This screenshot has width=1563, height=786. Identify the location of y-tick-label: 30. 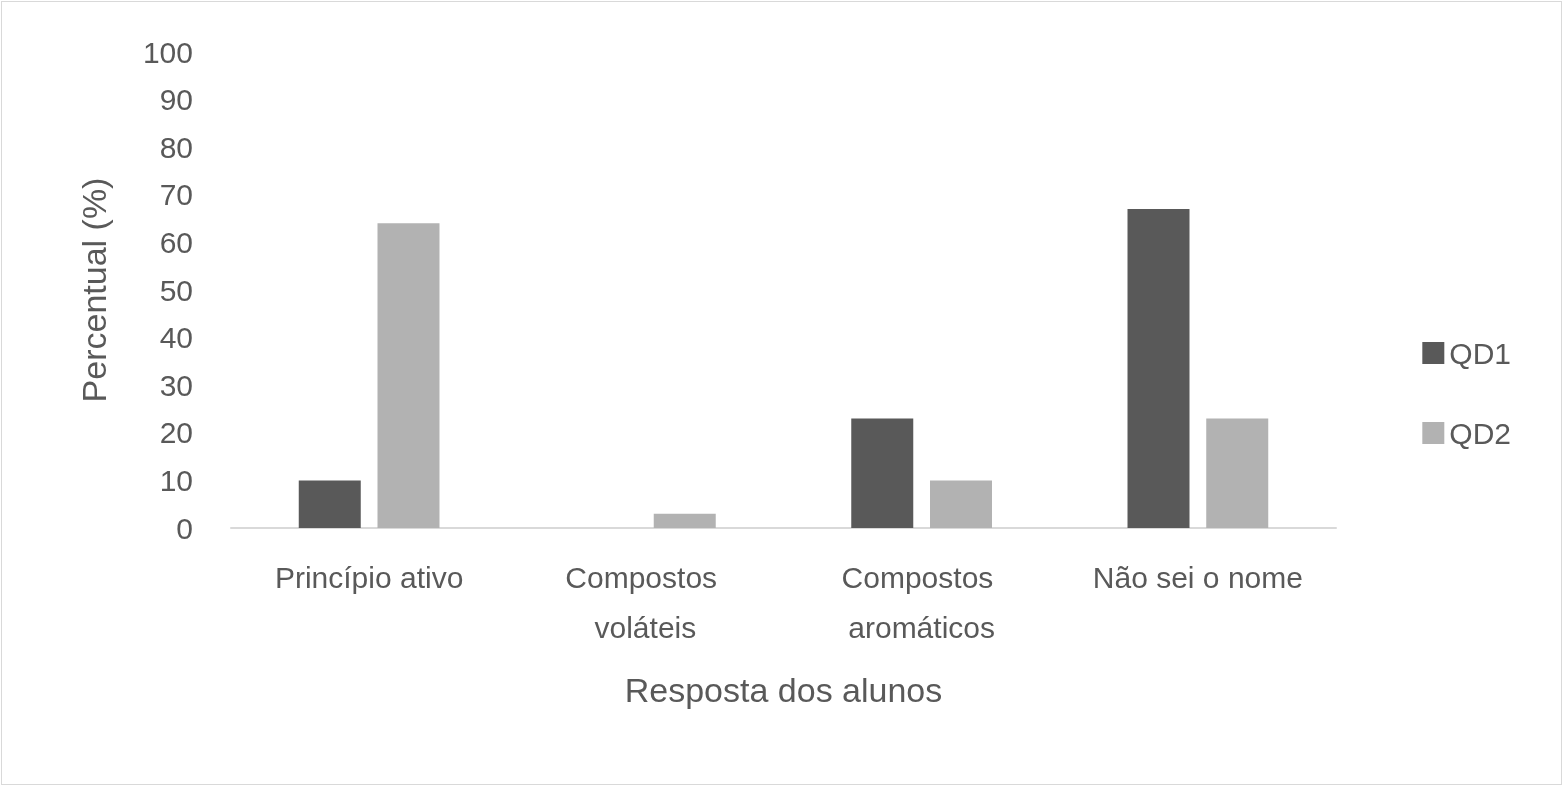
(176, 385).